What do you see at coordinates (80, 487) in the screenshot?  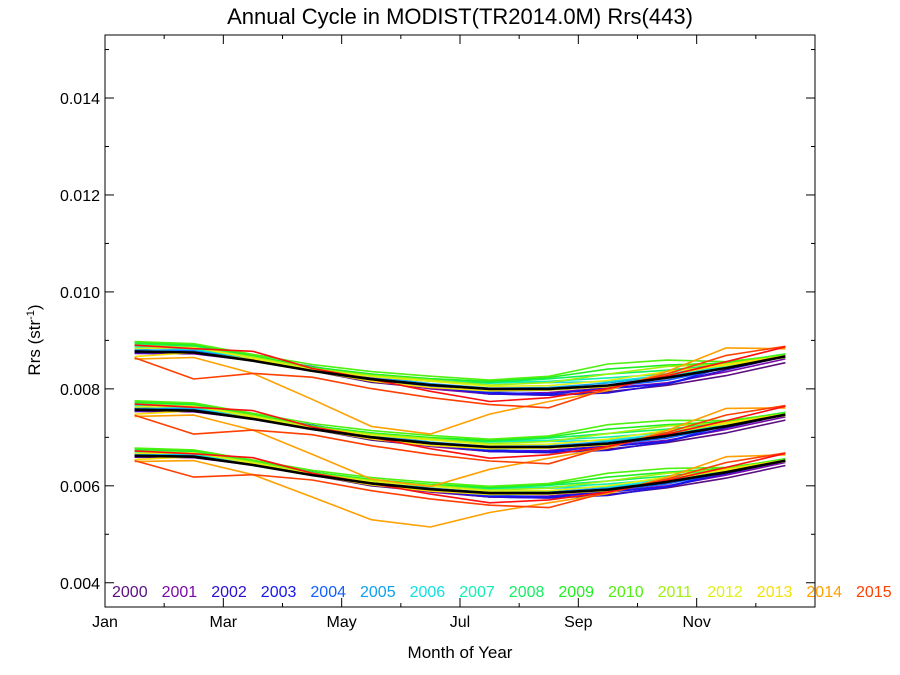 I see `y-tick-label: 0.006` at bounding box center [80, 487].